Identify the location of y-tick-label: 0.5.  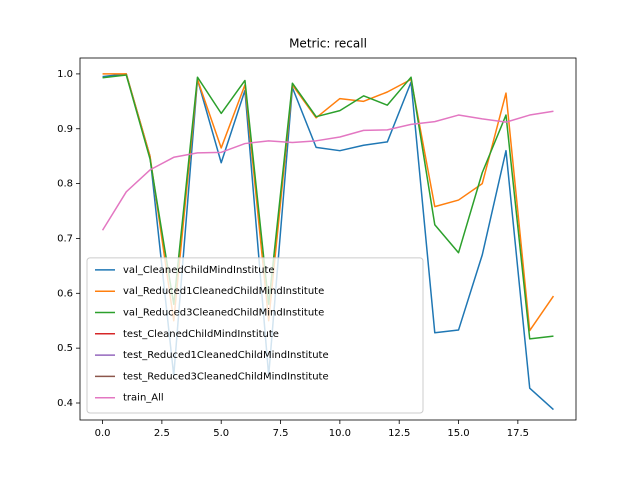
(65, 348).